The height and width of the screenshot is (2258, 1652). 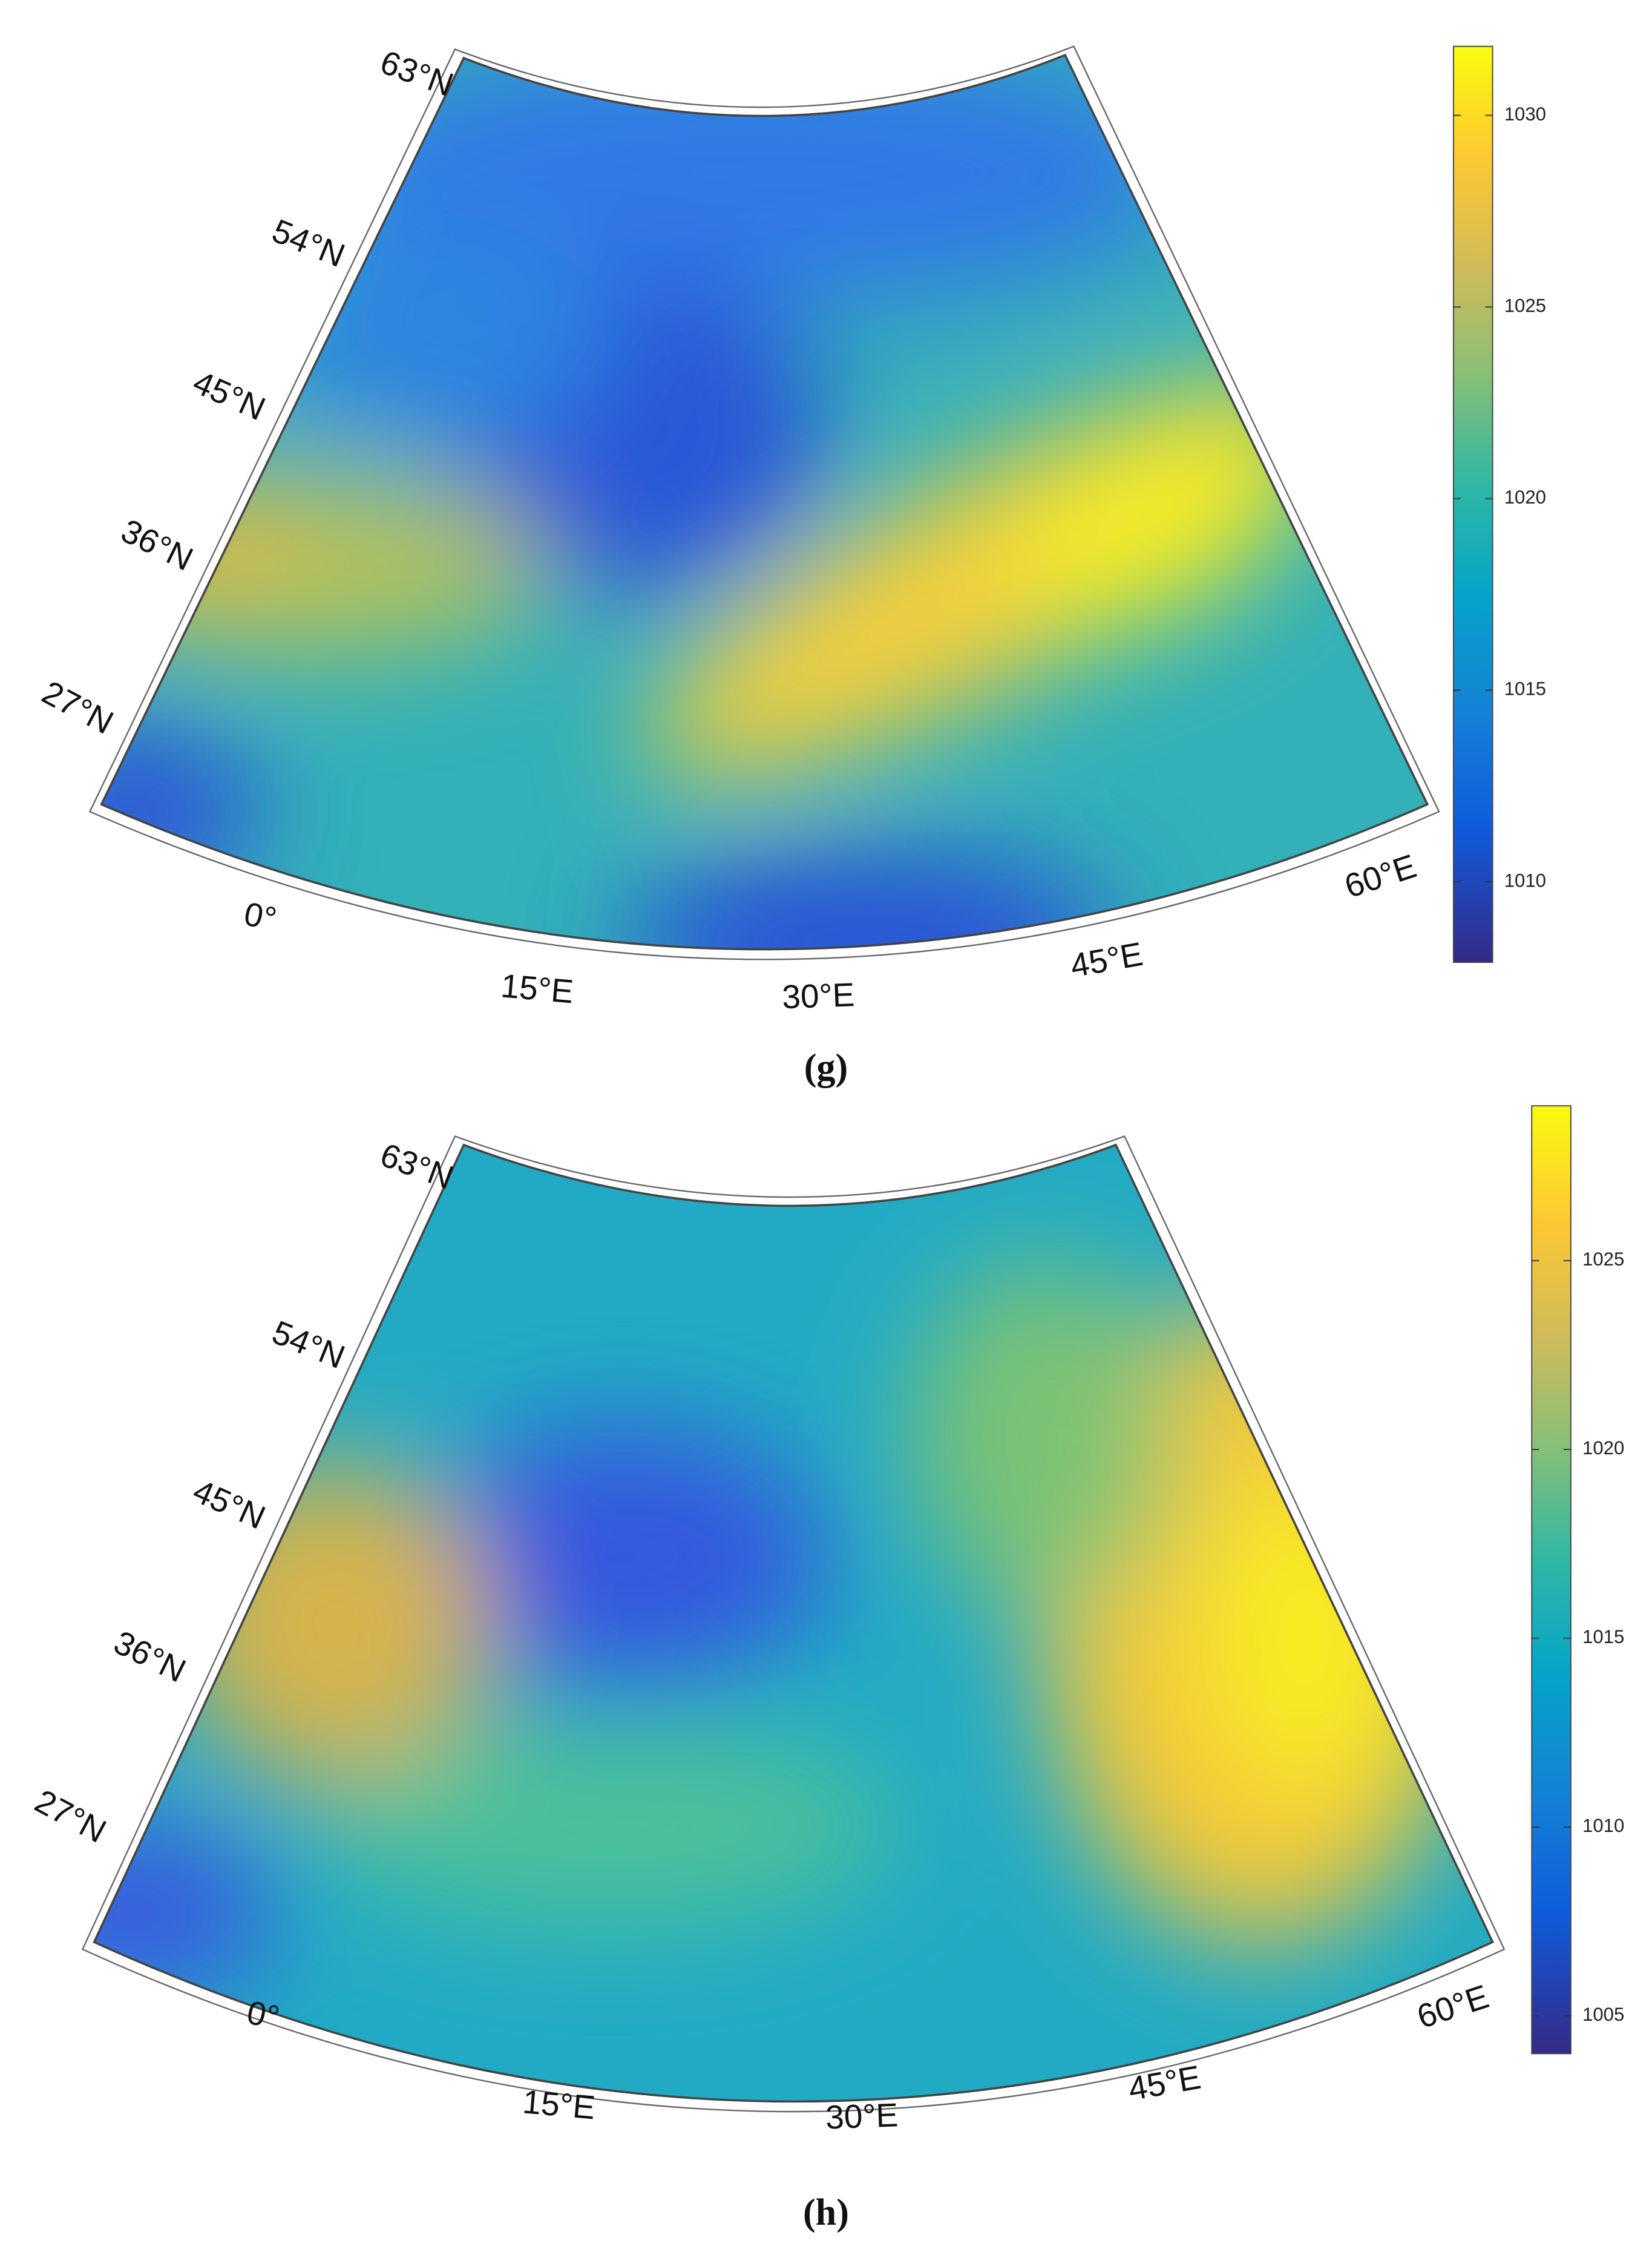 What do you see at coordinates (826, 1067) in the screenshot?
I see `panel-caption: (g)` at bounding box center [826, 1067].